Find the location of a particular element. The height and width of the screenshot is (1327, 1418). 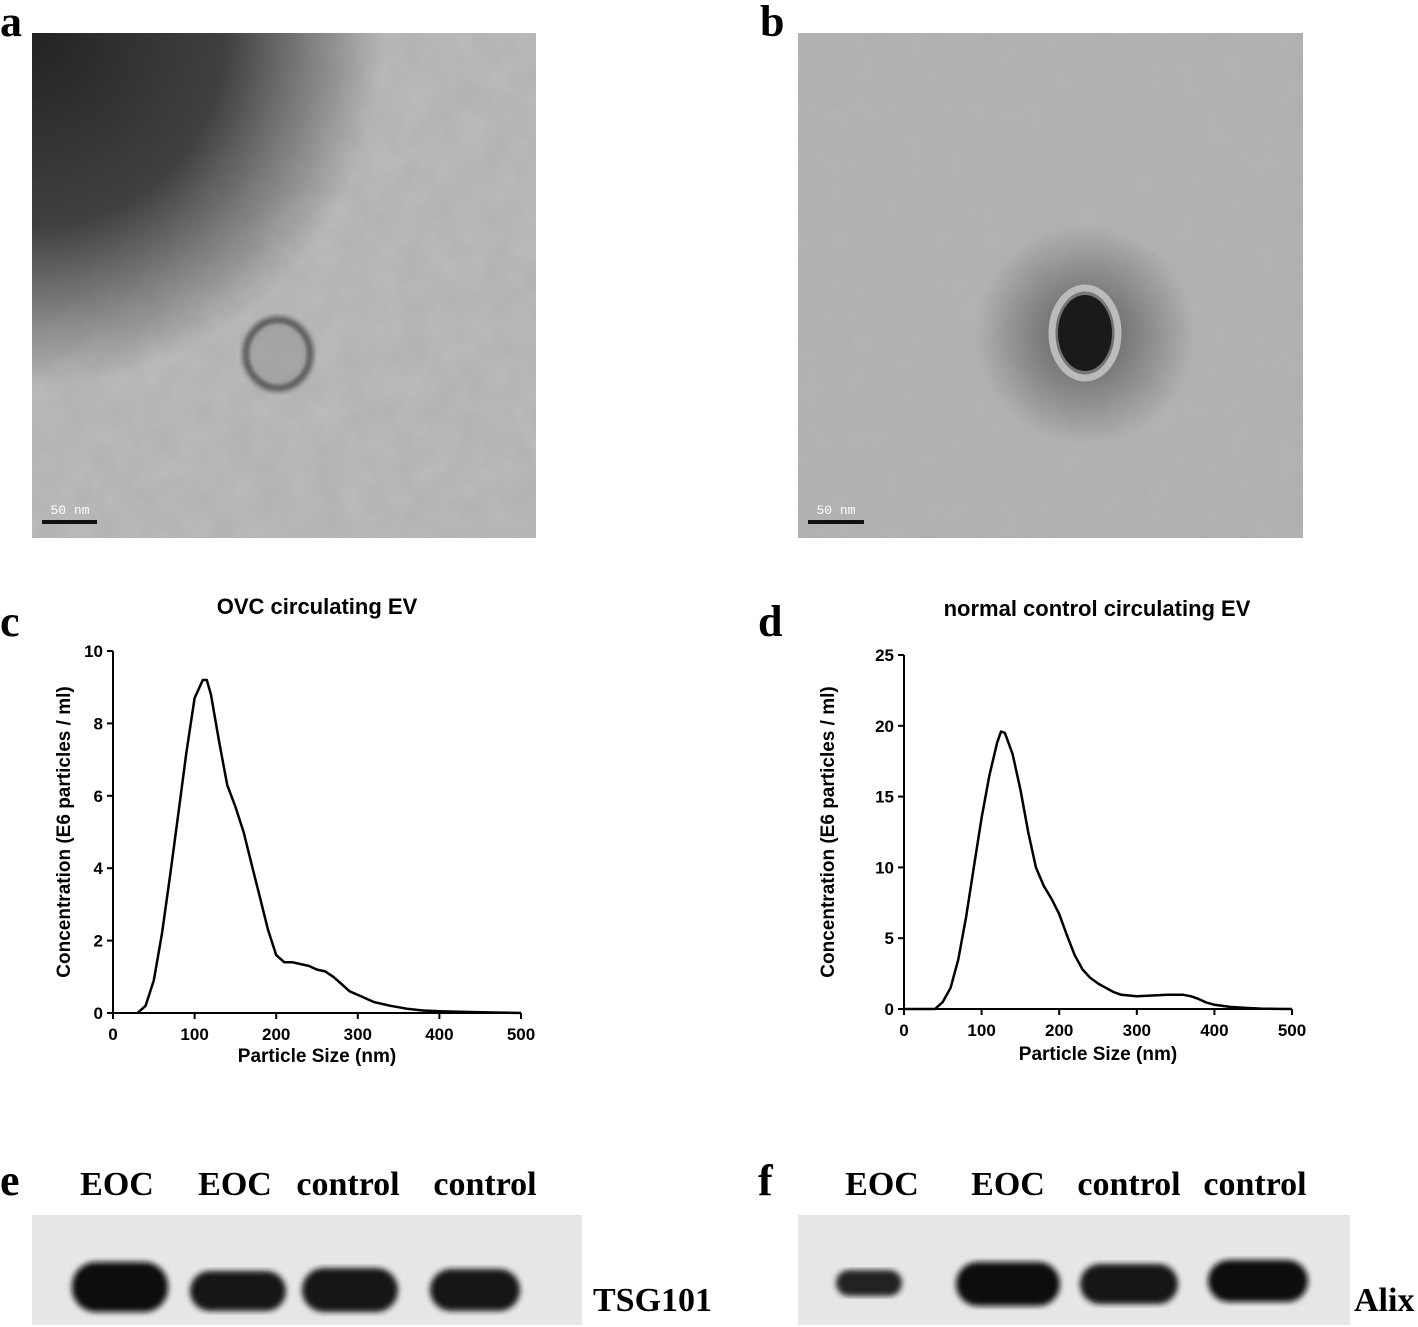

y-tick-label: 8 is located at coordinates (98, 723).